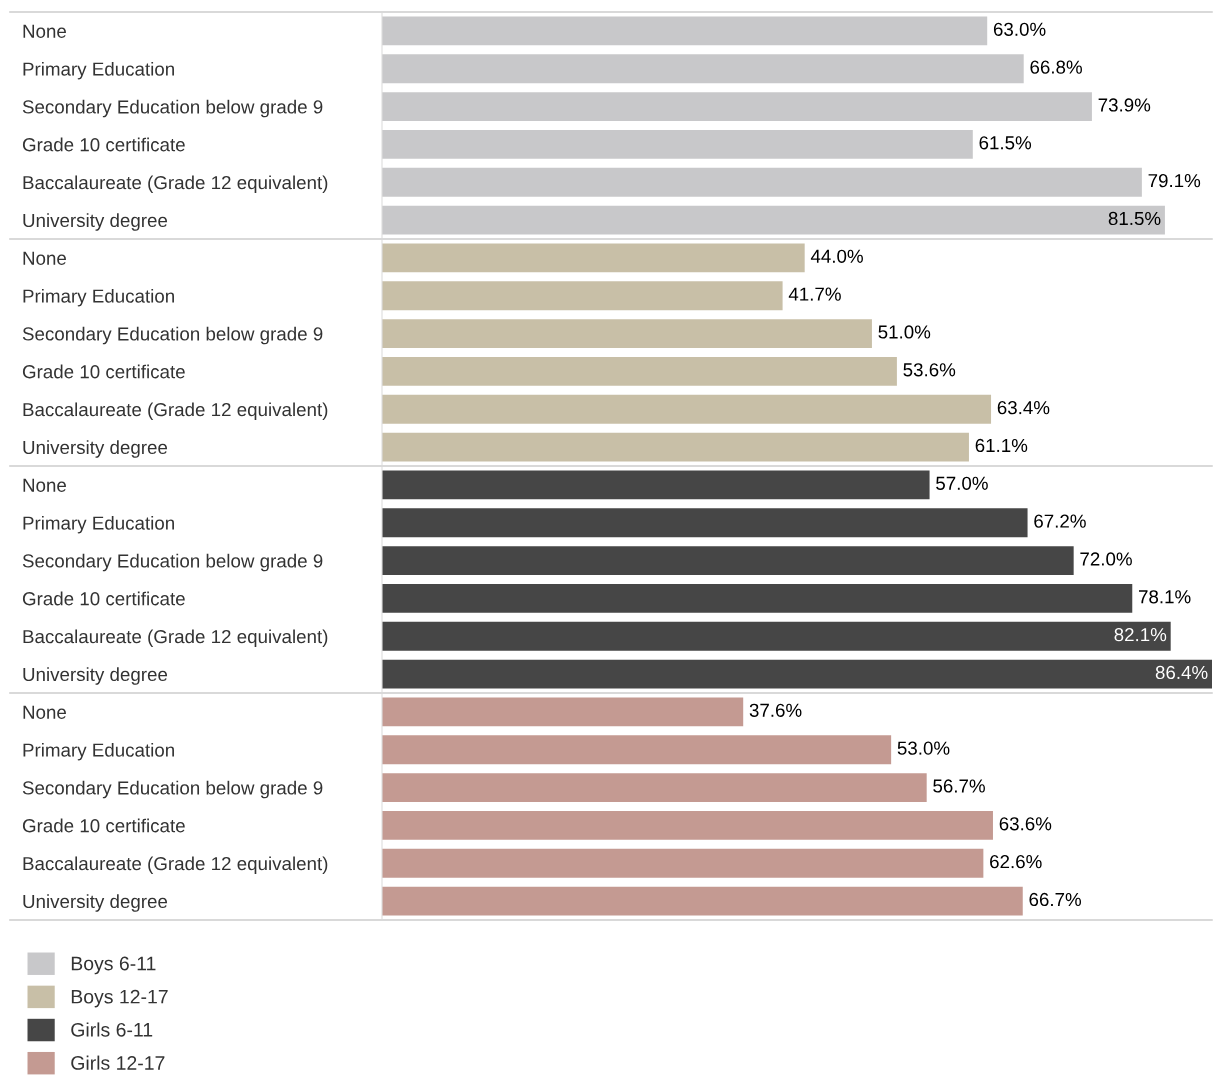 This screenshot has height=1081, width=1213. What do you see at coordinates (904, 332) in the screenshot?
I see `data-label: 51.0%` at bounding box center [904, 332].